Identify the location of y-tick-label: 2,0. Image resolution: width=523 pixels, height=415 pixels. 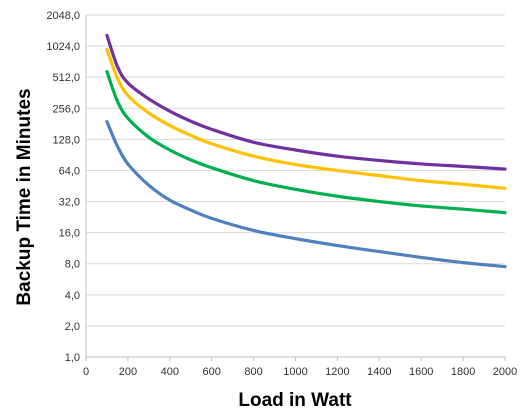
(72, 327).